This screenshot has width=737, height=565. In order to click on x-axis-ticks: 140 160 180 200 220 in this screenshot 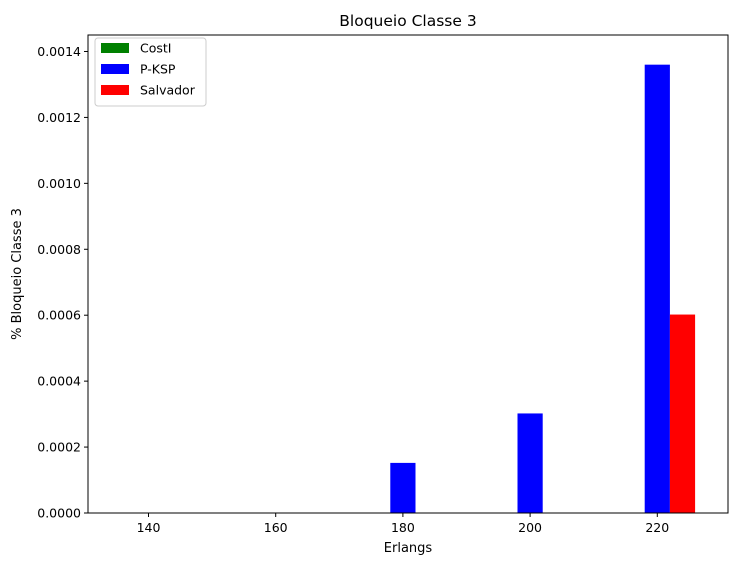, I will do `click(403, 524)`.